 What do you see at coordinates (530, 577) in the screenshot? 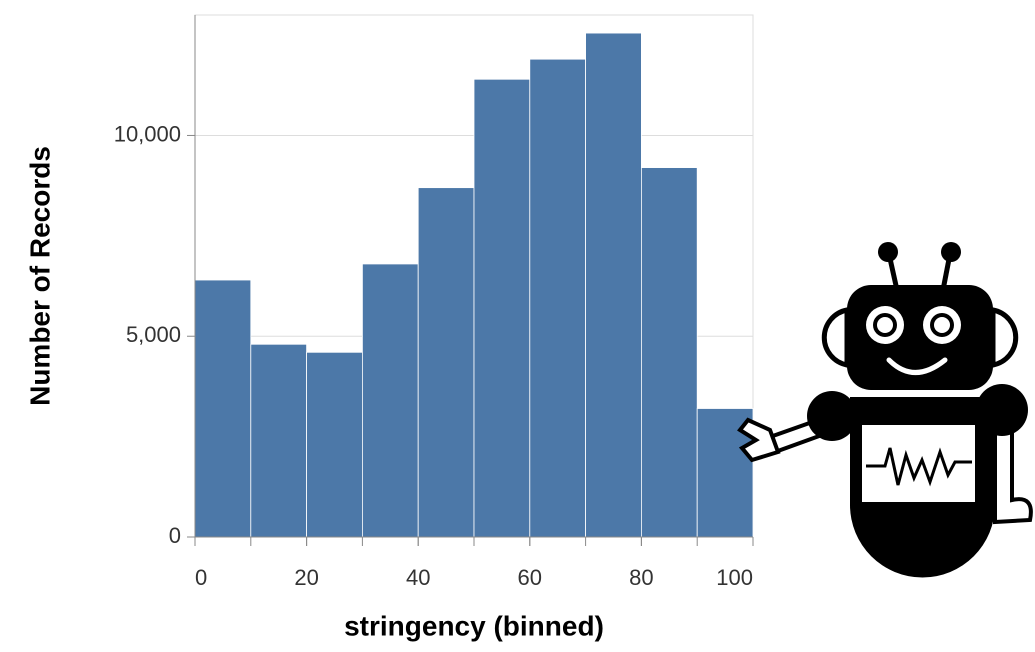
I see `x-tick-label: 60` at bounding box center [530, 577].